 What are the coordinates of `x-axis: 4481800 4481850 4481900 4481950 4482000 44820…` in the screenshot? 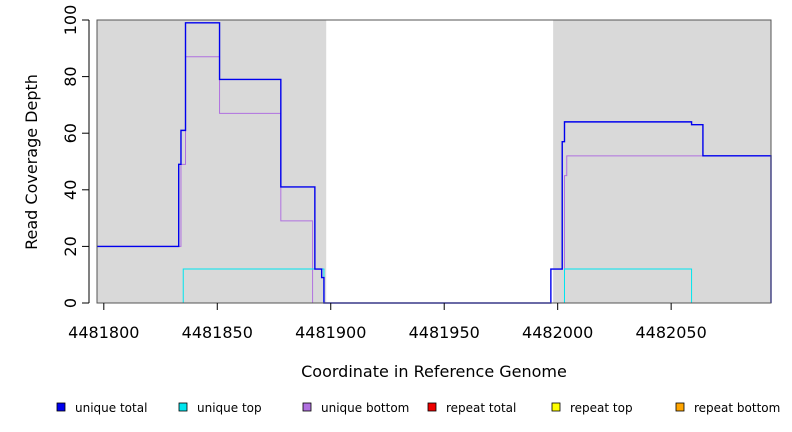 It's located at (387, 322).